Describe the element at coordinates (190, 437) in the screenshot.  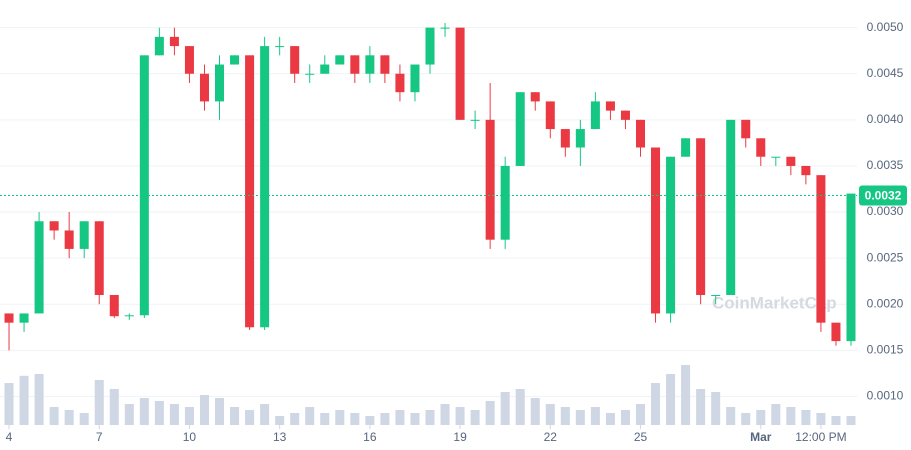
I see `x-tick-label: 10` at that location.